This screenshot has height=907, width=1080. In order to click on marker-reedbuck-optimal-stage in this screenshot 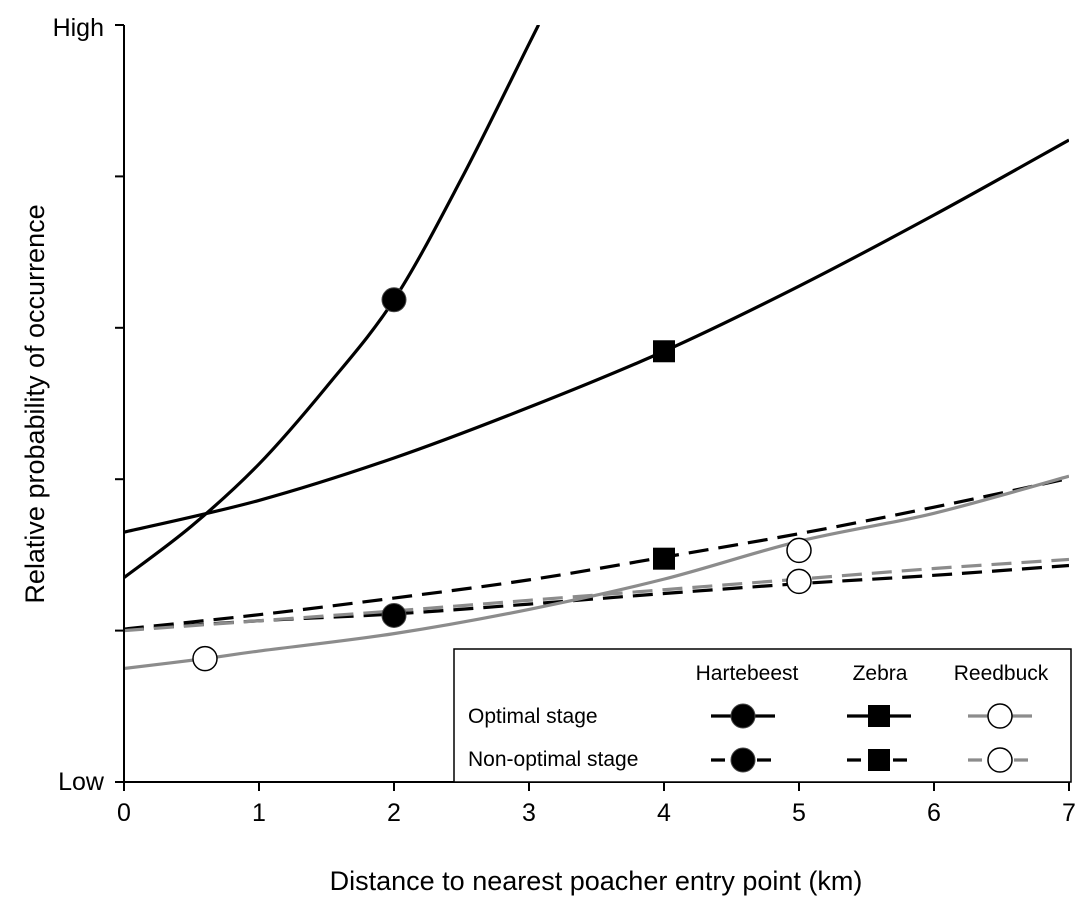, I will do `click(799, 550)`.